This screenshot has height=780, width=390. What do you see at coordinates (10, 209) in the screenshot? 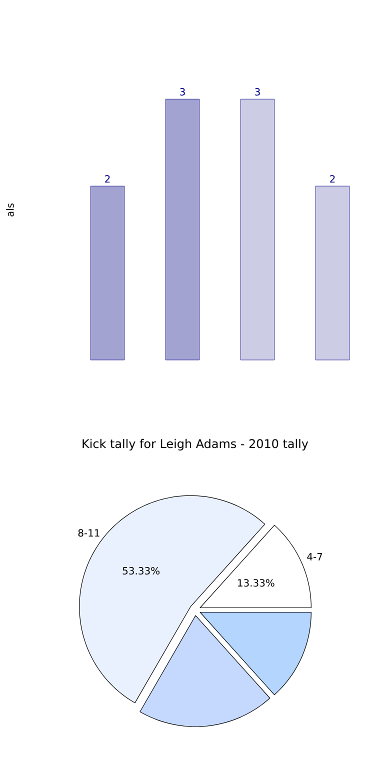
I see `y-axis-title: als` at bounding box center [10, 209].